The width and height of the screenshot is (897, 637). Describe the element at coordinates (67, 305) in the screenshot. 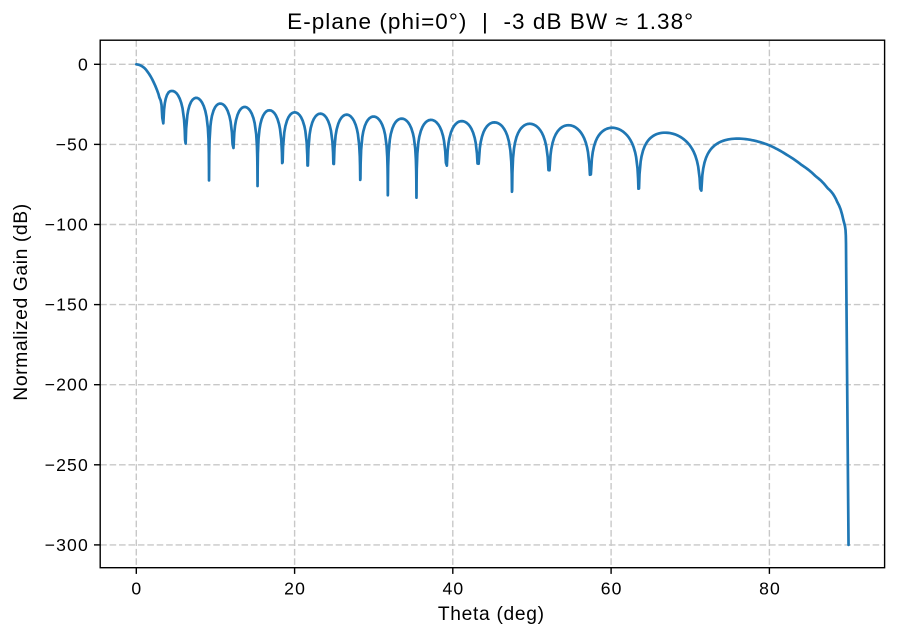

I see `svg-text: −150` at that location.